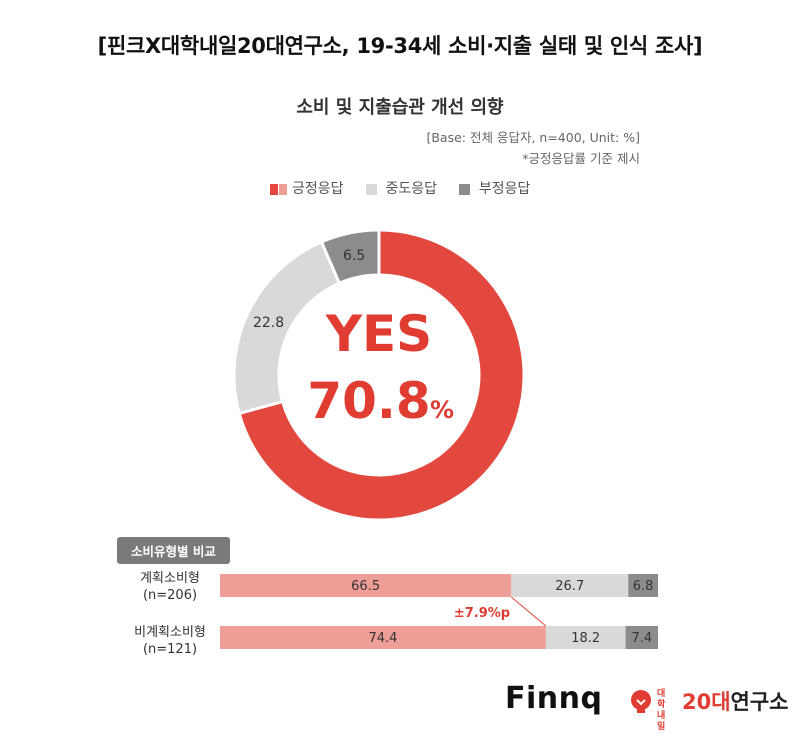 The image size is (800, 740). Describe the element at coordinates (504, 189) in the screenshot. I see `legend-label-negative: 부정응답` at that location.